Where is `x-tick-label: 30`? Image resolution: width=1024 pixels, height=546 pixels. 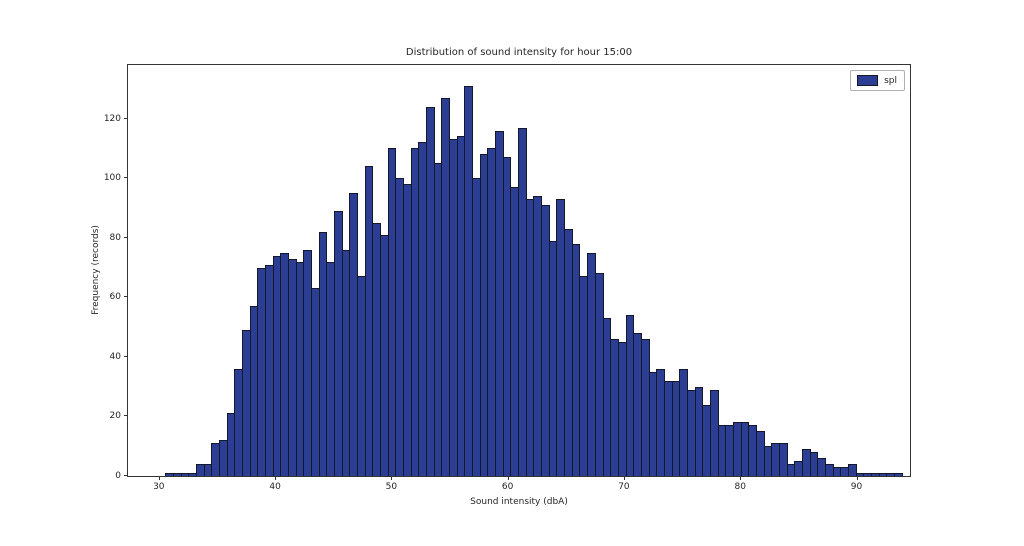
x-tick-label: 30 is located at coordinates (159, 487).